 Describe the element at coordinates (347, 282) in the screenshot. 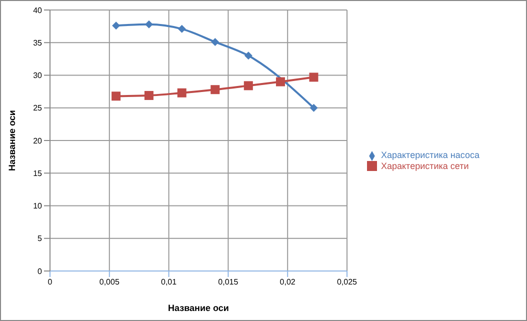

I see `x-tick-label: 0,025` at that location.